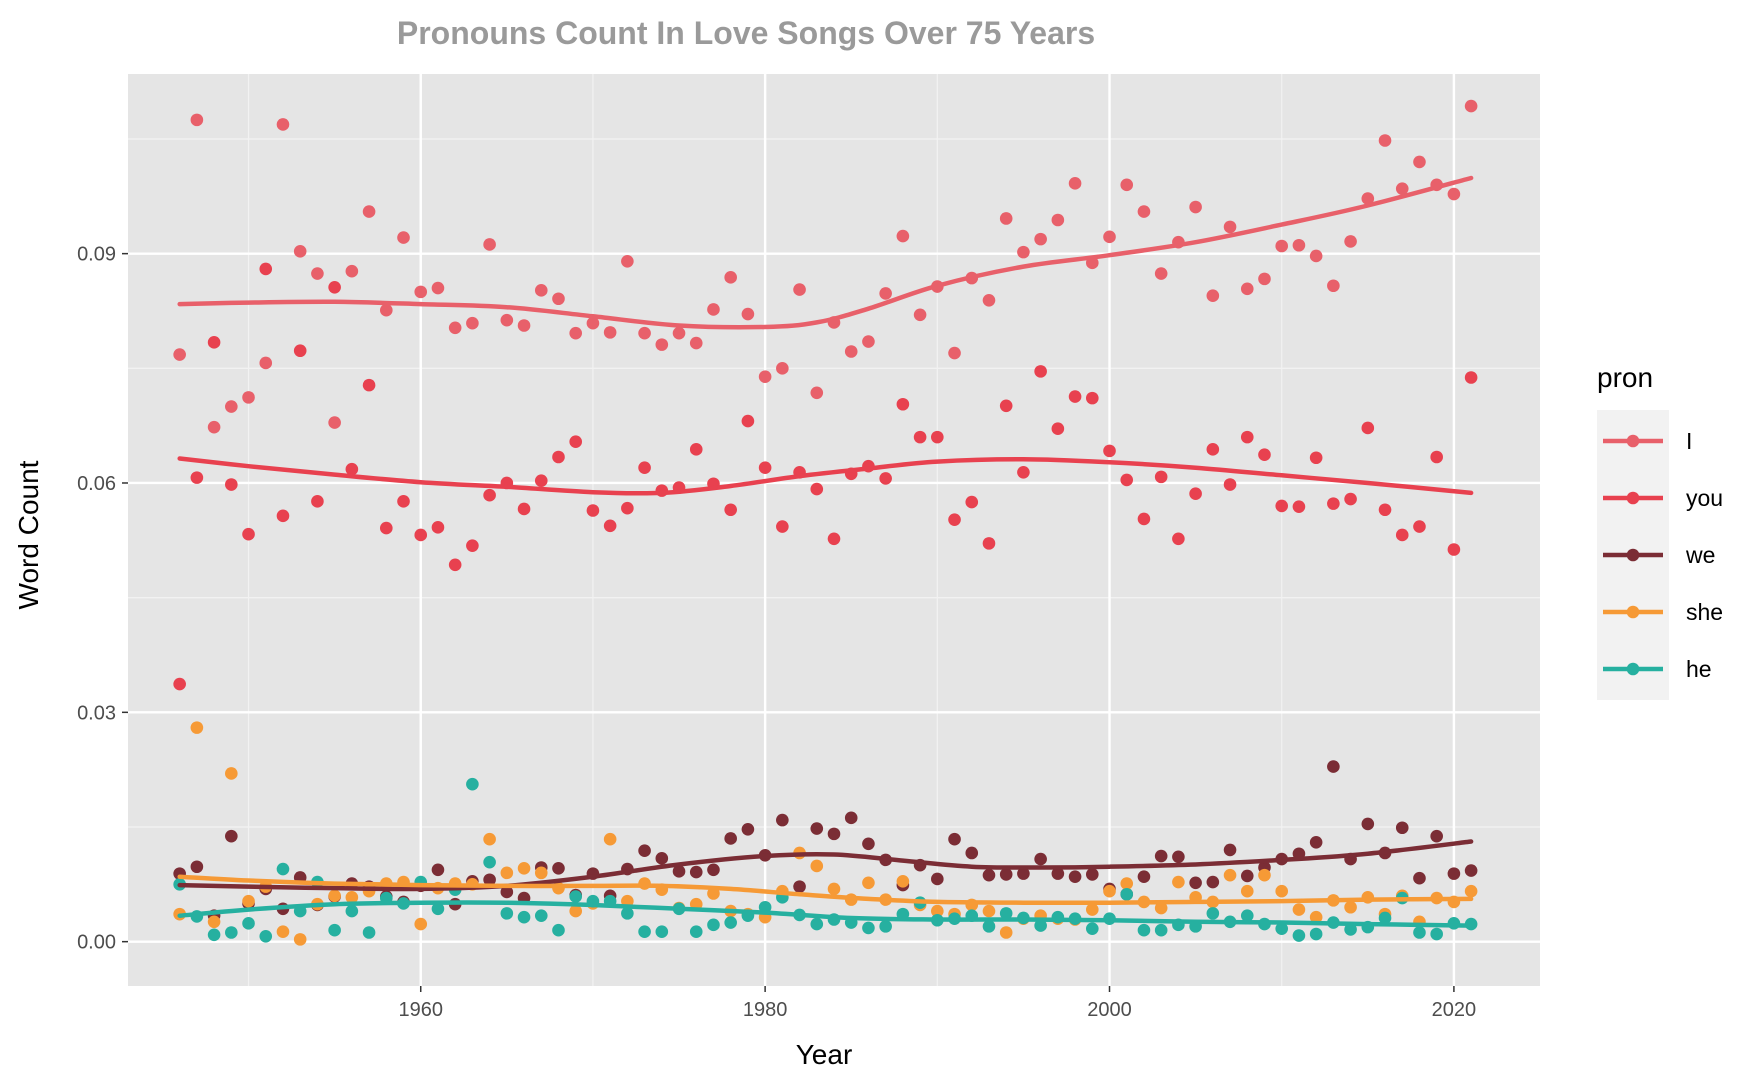  Describe the element at coordinates (824, 1054) in the screenshot. I see `x-axis-title: Year` at that location.